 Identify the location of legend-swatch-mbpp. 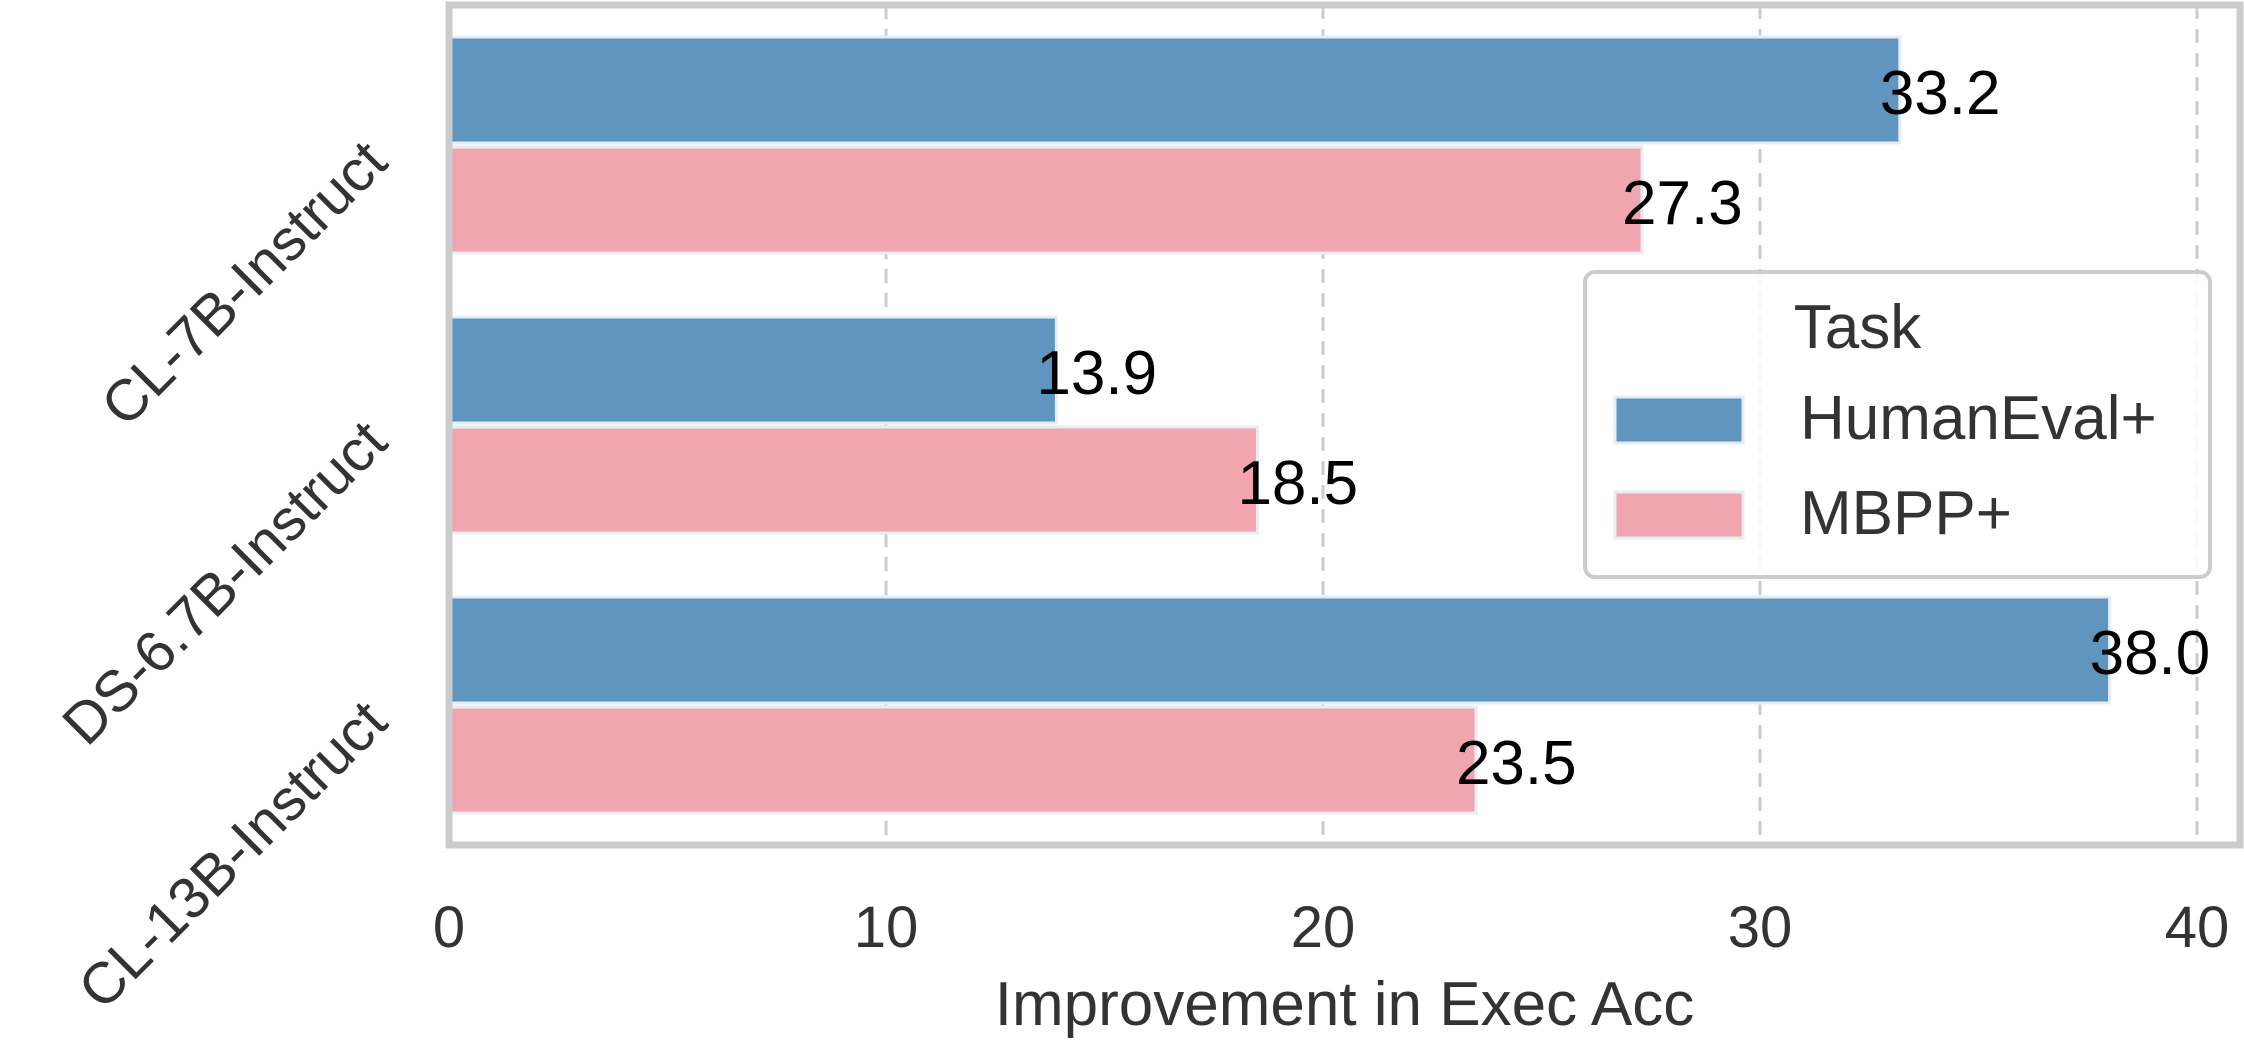
(1679, 515).